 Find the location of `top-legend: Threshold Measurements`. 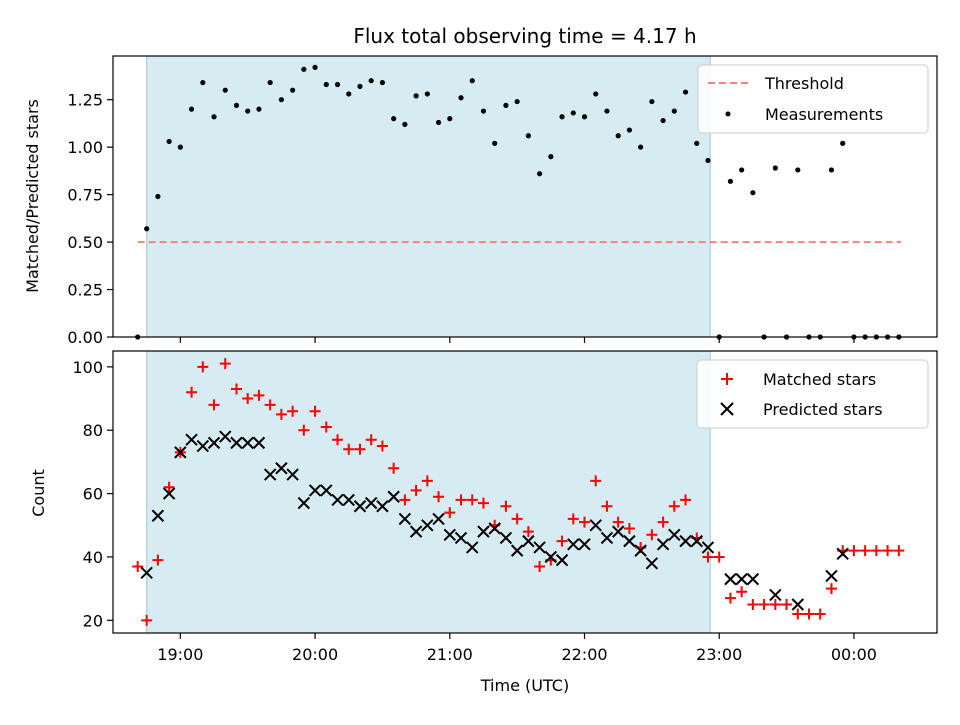

top-legend: Threshold Measurements is located at coordinates (813, 99).